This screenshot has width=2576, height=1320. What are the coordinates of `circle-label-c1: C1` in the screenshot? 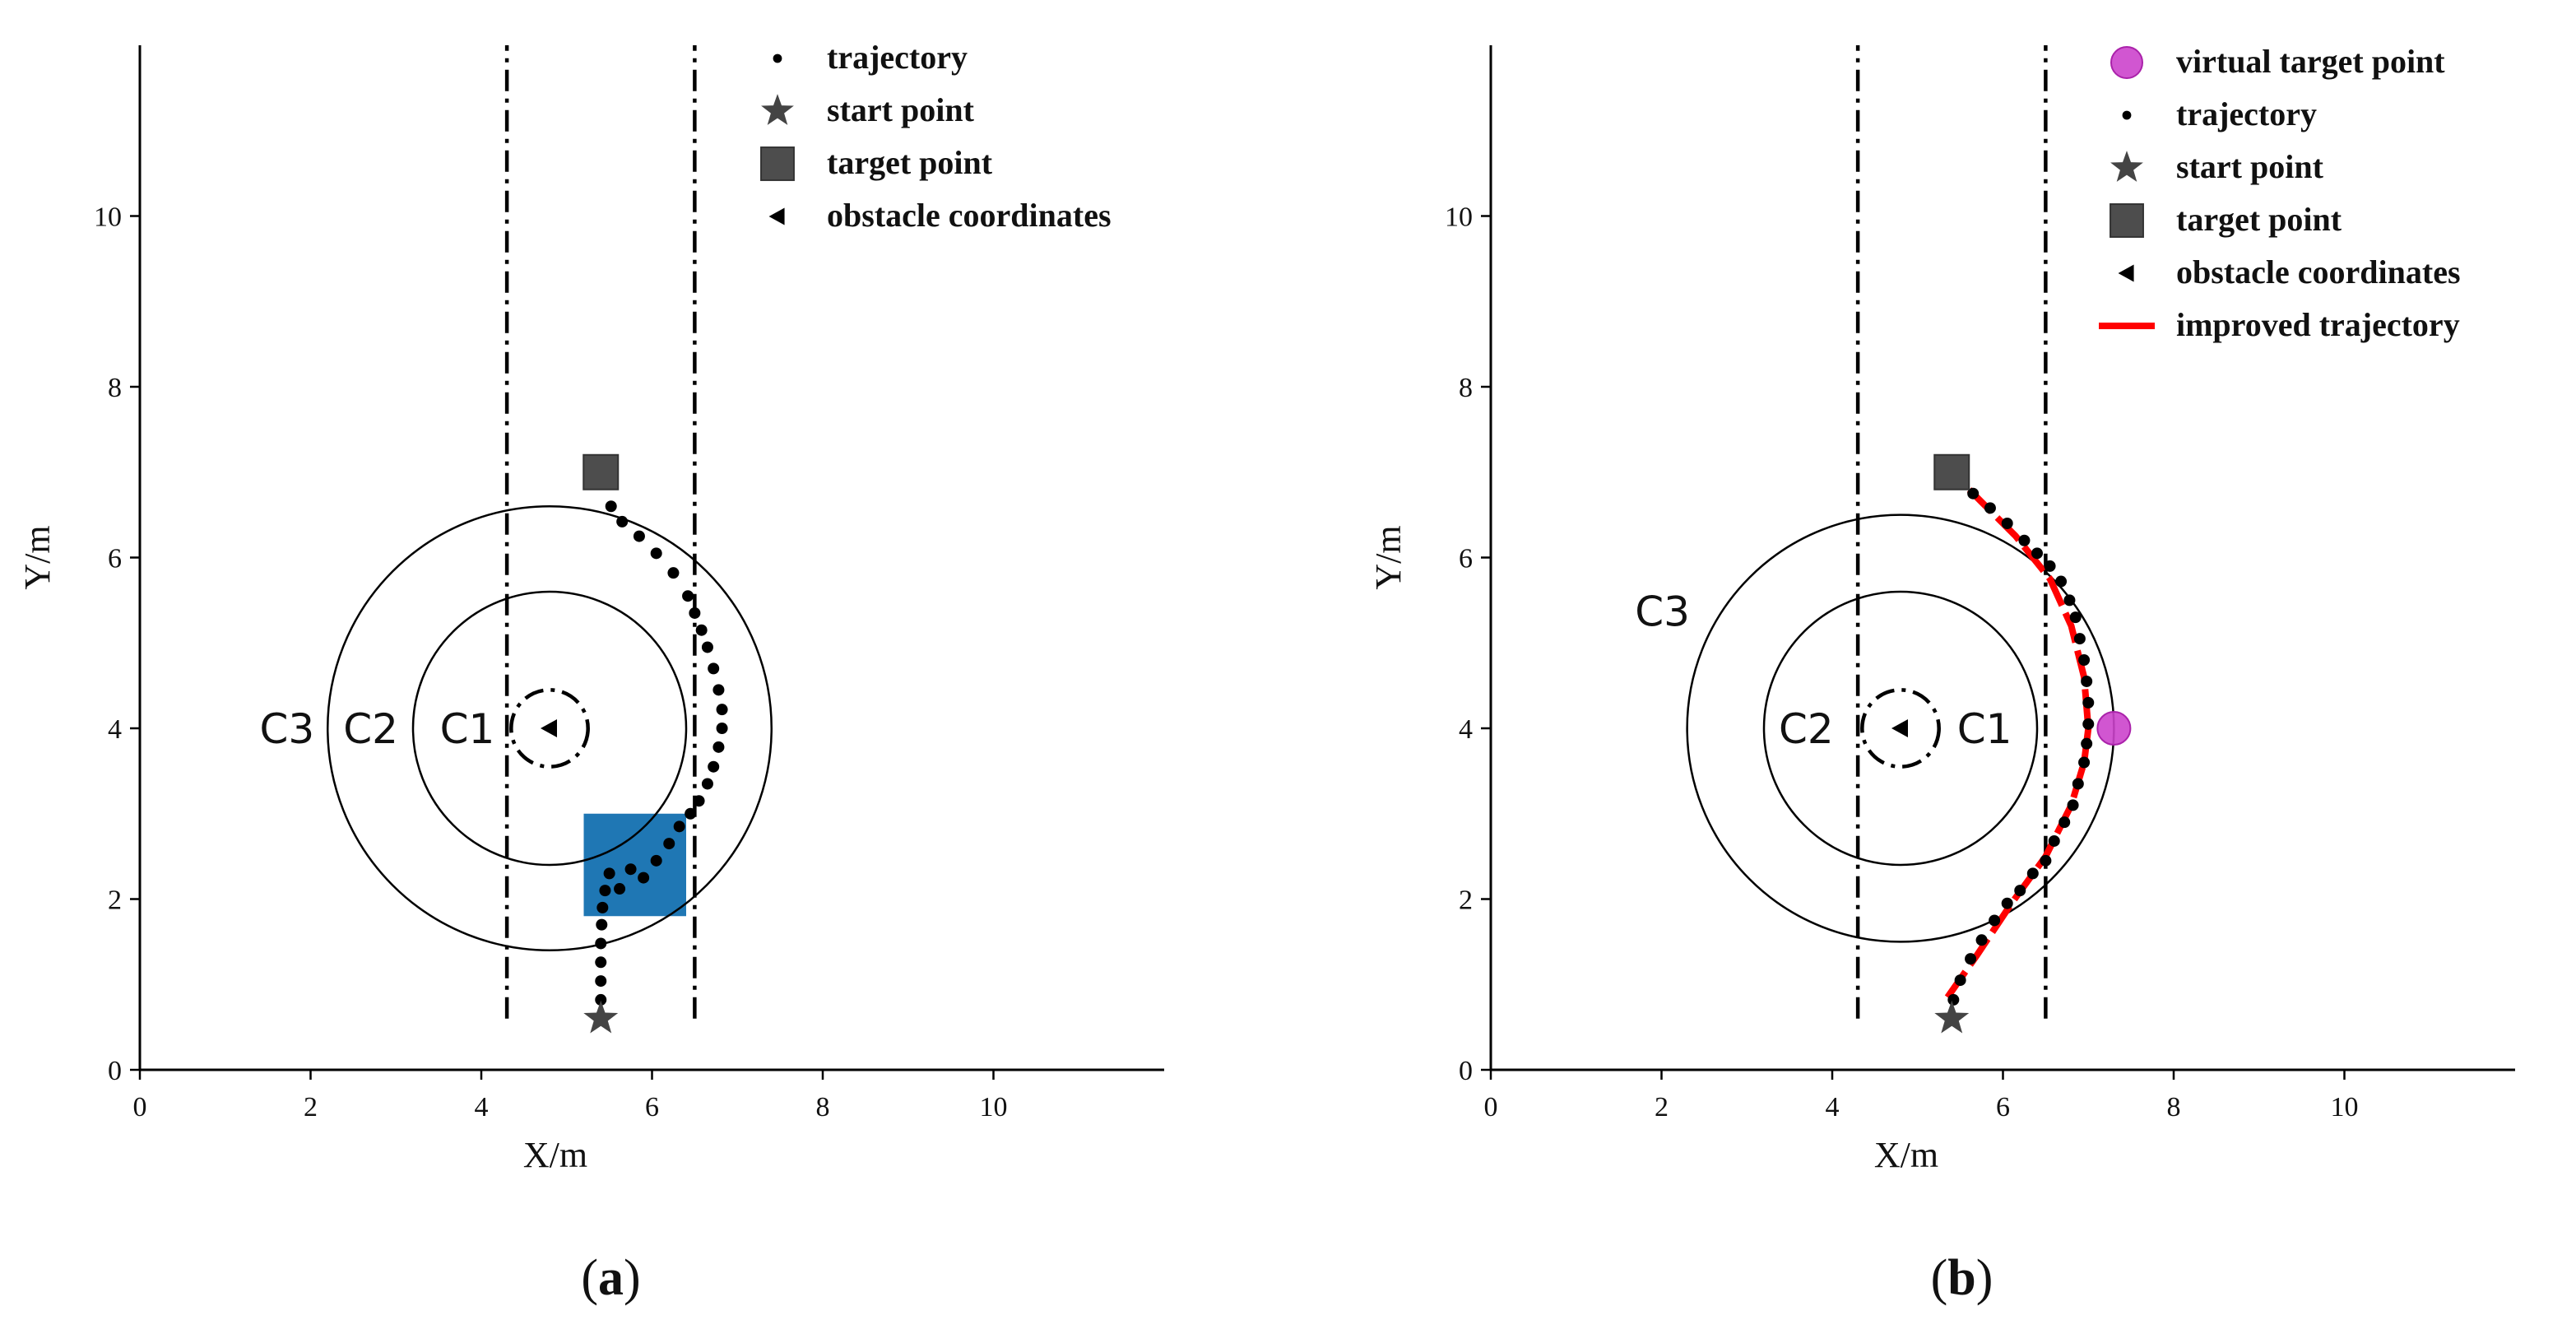 It's located at (1985, 729).